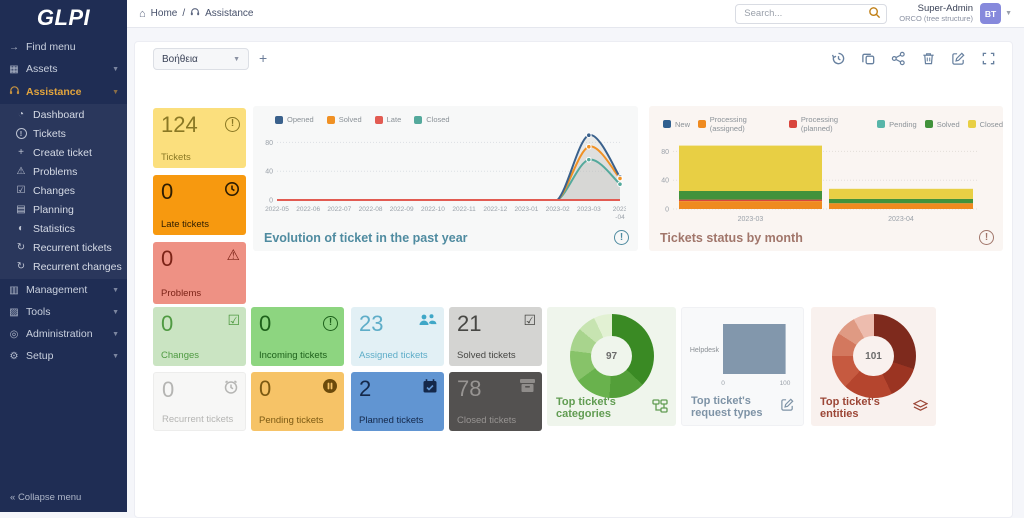  Describe the element at coordinates (21, 228) in the screenshot. I see `pie-chart-icon: ◐` at that location.